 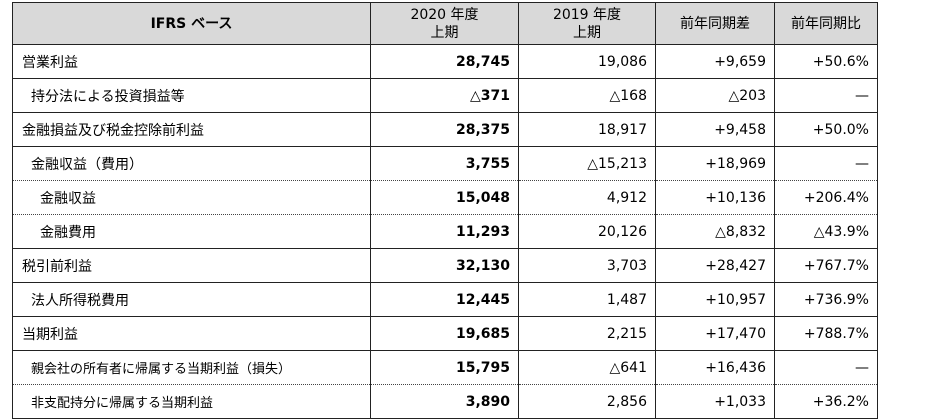 I want to click on header-2020-h1: 2020 年度 上期, so click(x=444, y=23).